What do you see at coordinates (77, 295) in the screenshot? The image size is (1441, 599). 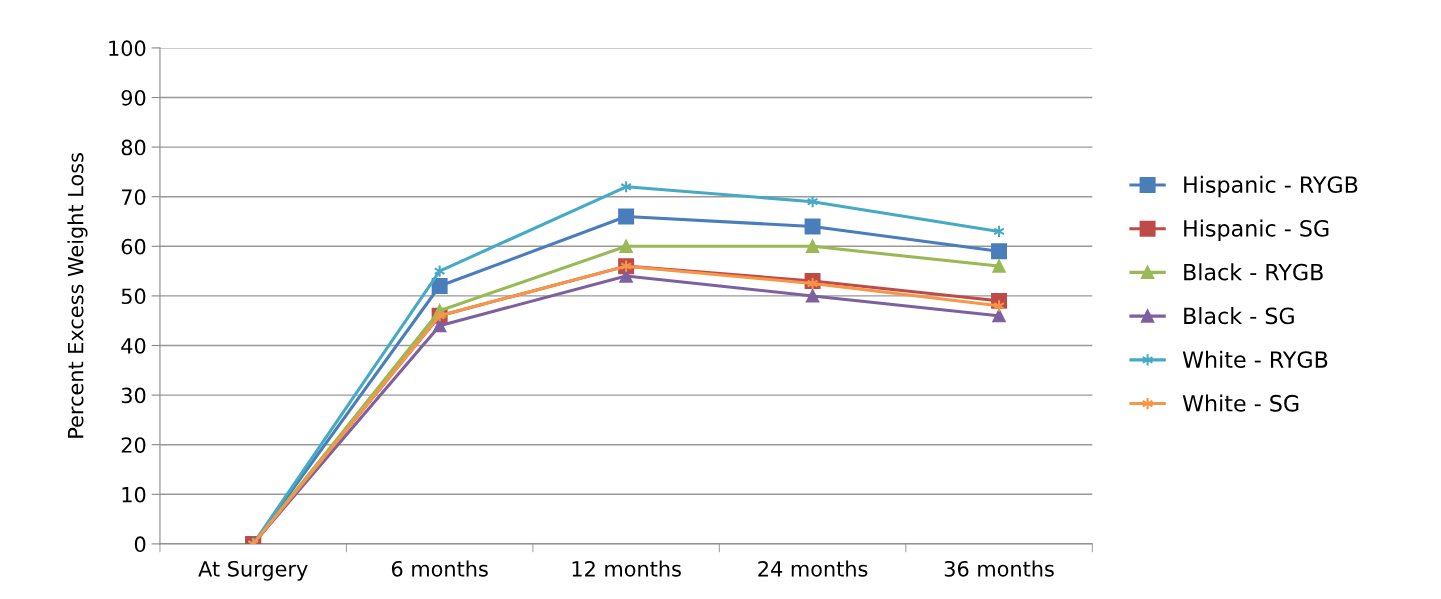 I see `y-axis-title: Percent Excess Weight Loss` at bounding box center [77, 295].